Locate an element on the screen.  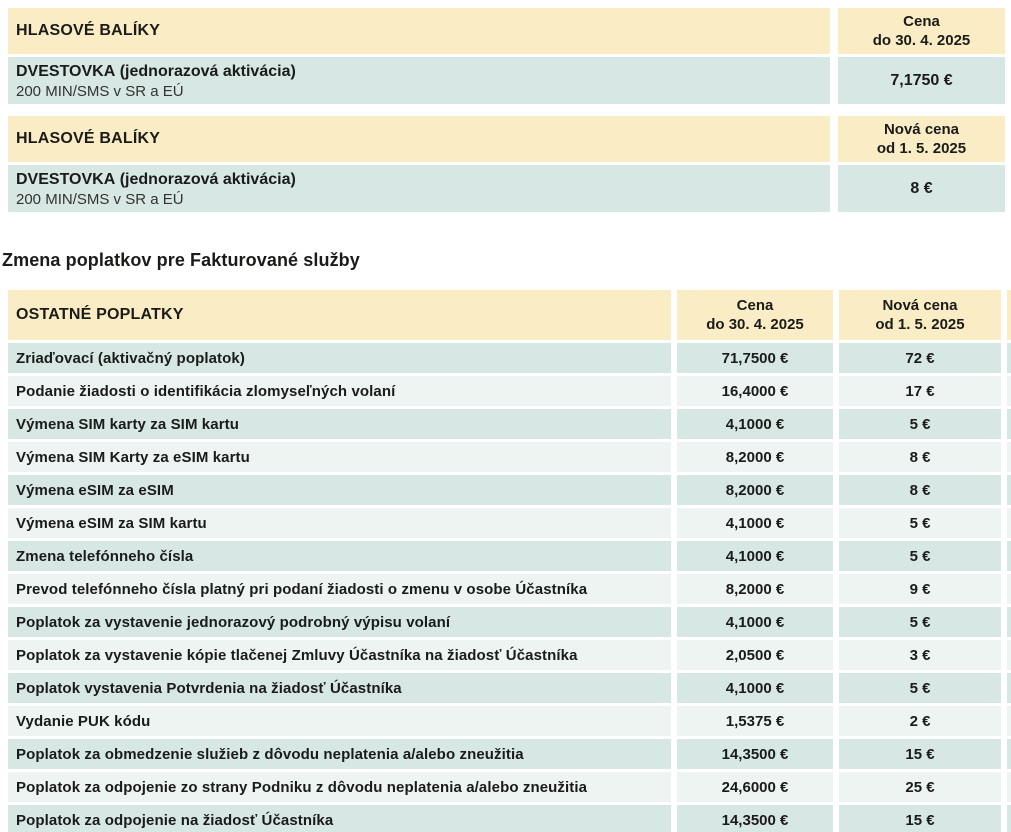
fee-row-old-price: 2,0500 € is located at coordinates (755, 655).